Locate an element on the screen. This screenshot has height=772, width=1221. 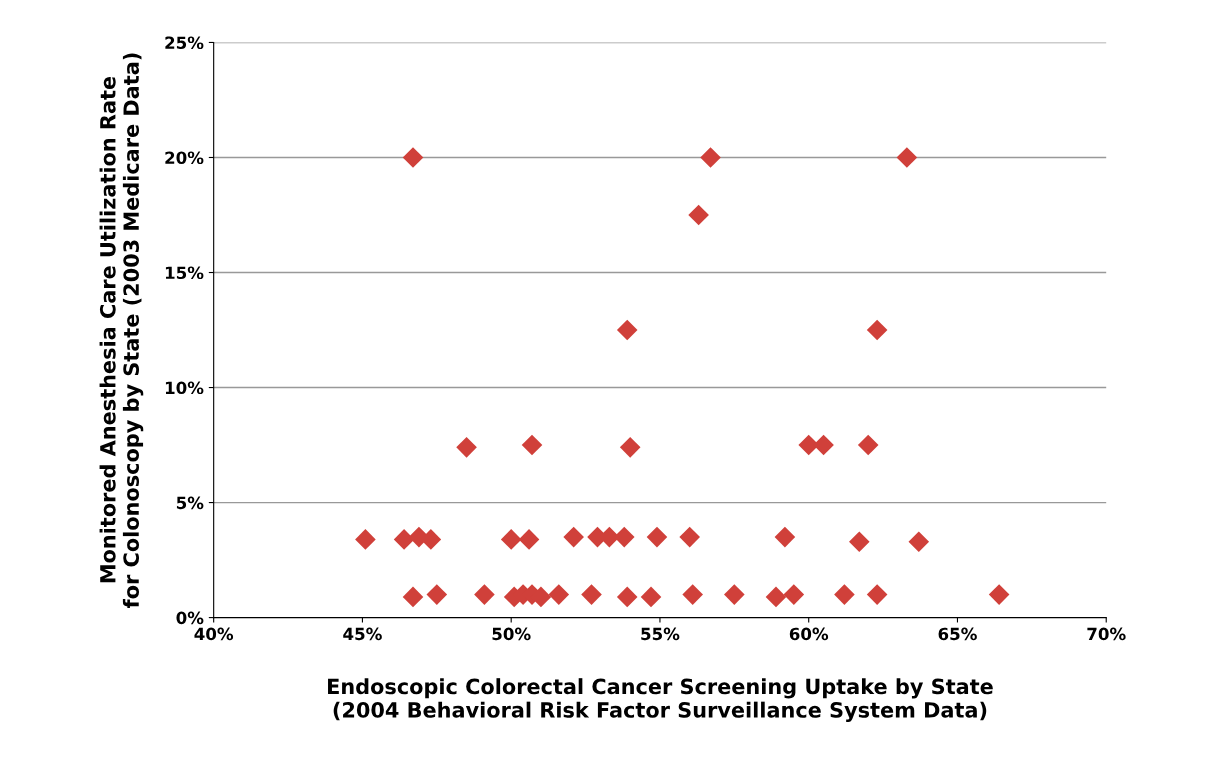
x-tick-label: 40% is located at coordinates (214, 634).